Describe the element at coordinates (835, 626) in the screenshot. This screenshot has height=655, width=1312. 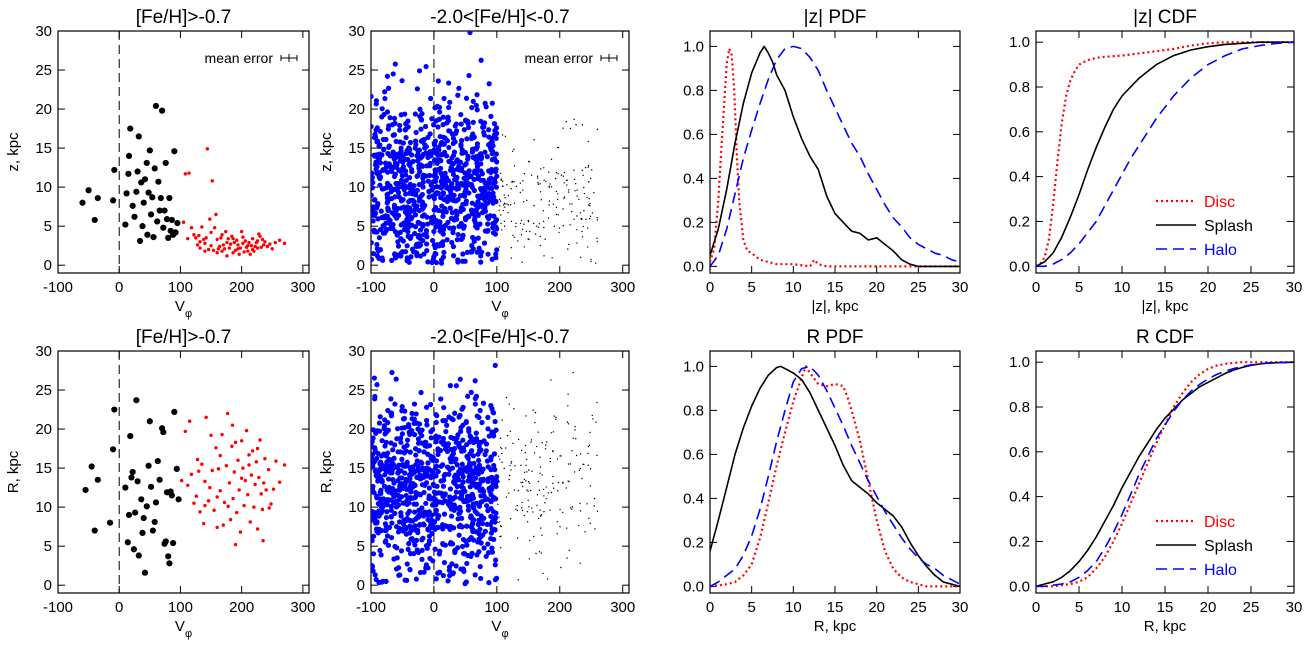
I see `x-axis-label: R, kpc` at that location.